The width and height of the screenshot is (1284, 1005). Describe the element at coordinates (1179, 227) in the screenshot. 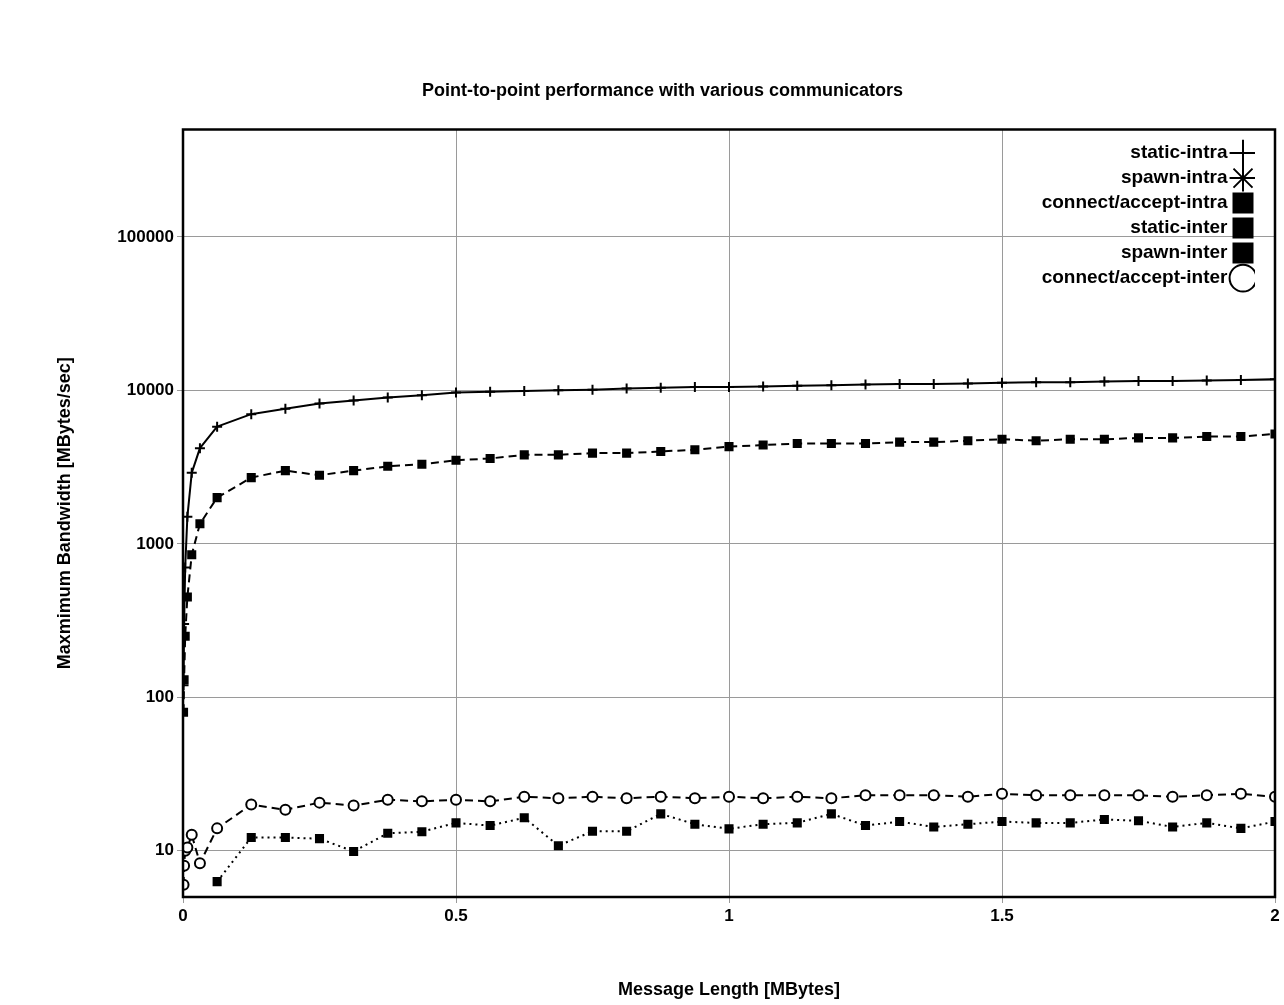

I see `legend-label: static-inter` at that location.